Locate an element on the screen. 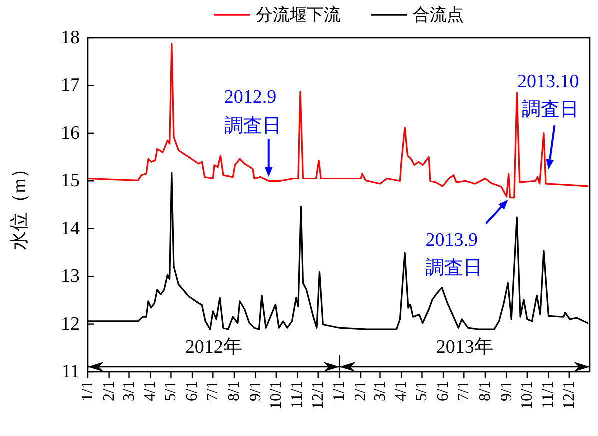 The height and width of the screenshot is (436, 598). y-tick-label: 18 is located at coordinates (70, 38).